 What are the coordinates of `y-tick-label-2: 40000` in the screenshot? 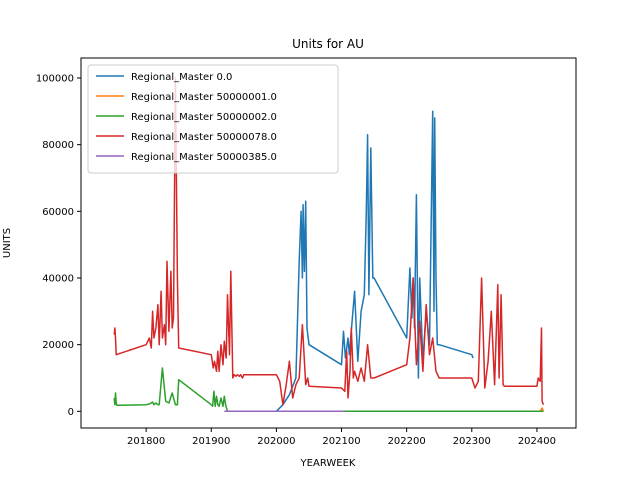 It's located at (58, 279).